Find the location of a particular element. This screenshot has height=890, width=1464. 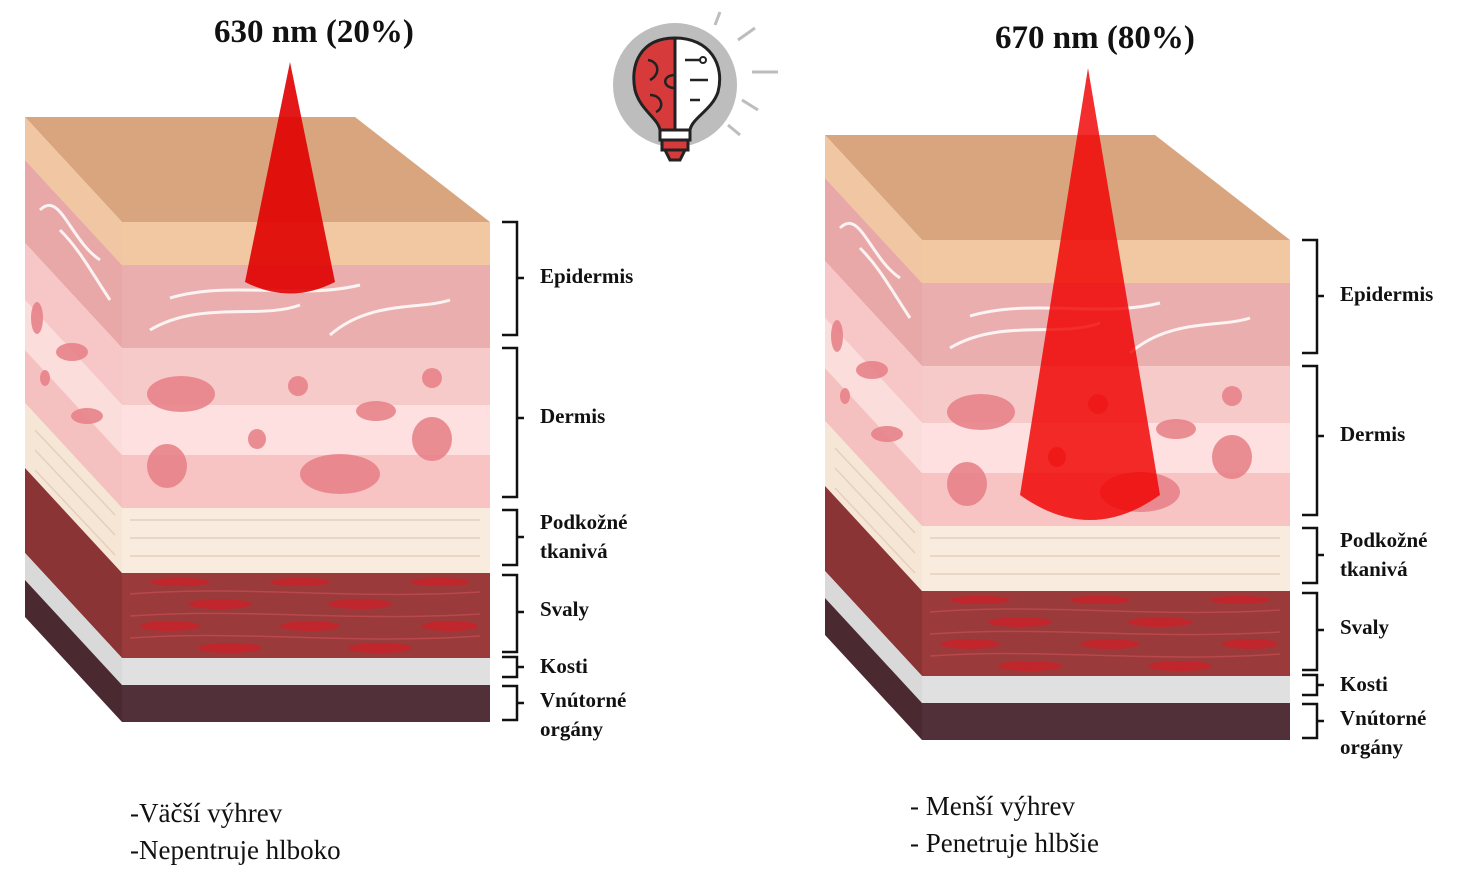

note: - Menší výhrev is located at coordinates (992, 806).